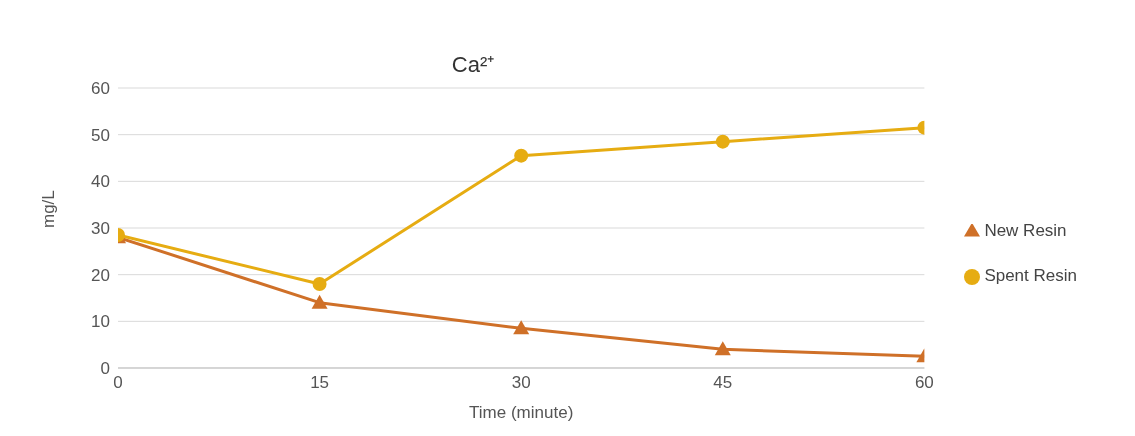  I want to click on y-tick-label: 10, so click(100, 322).